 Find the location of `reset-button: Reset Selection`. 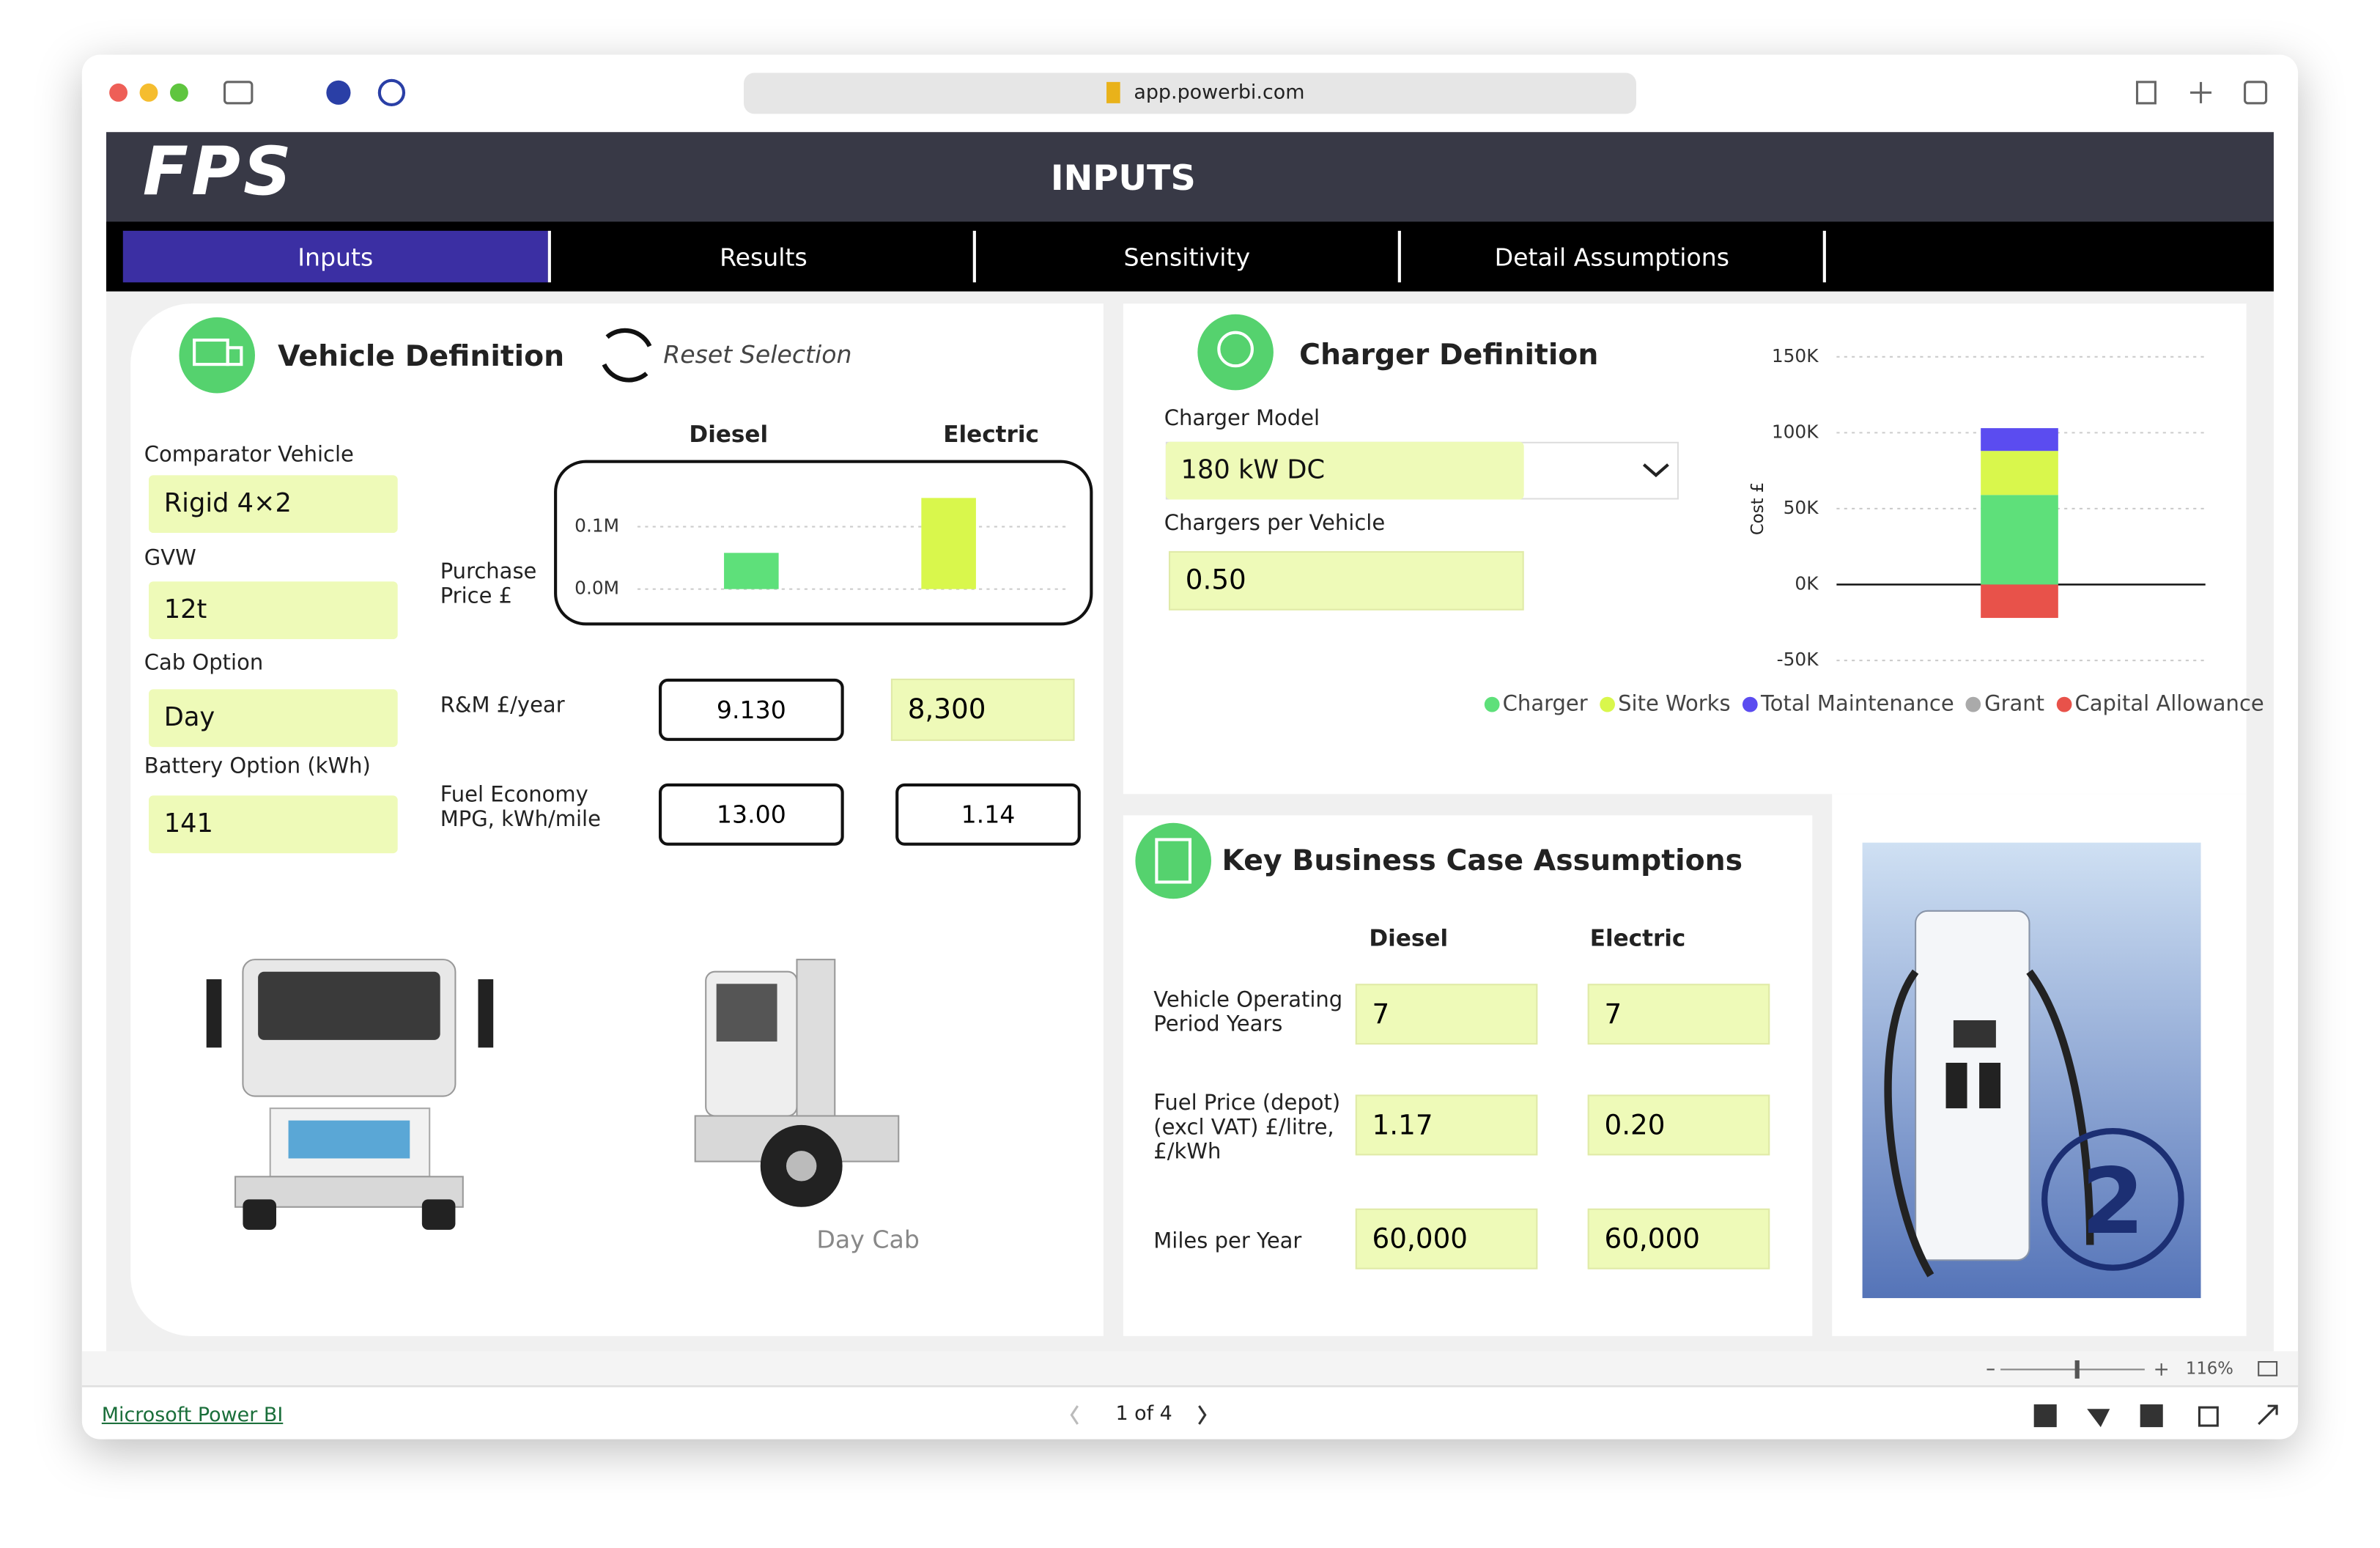

reset-button: Reset Selection is located at coordinates (757, 354).